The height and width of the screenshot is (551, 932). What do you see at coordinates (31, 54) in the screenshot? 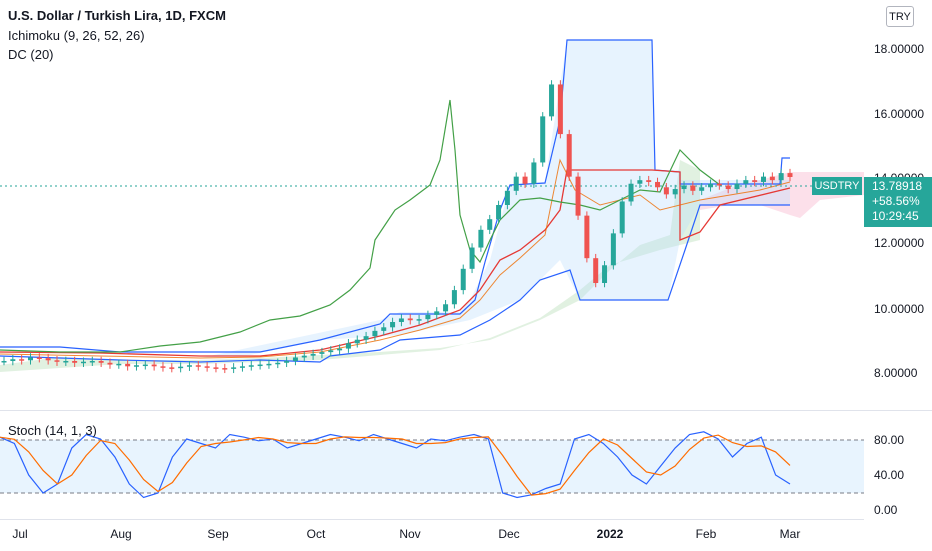
I see `donchian-legend: DC (20)` at bounding box center [31, 54].